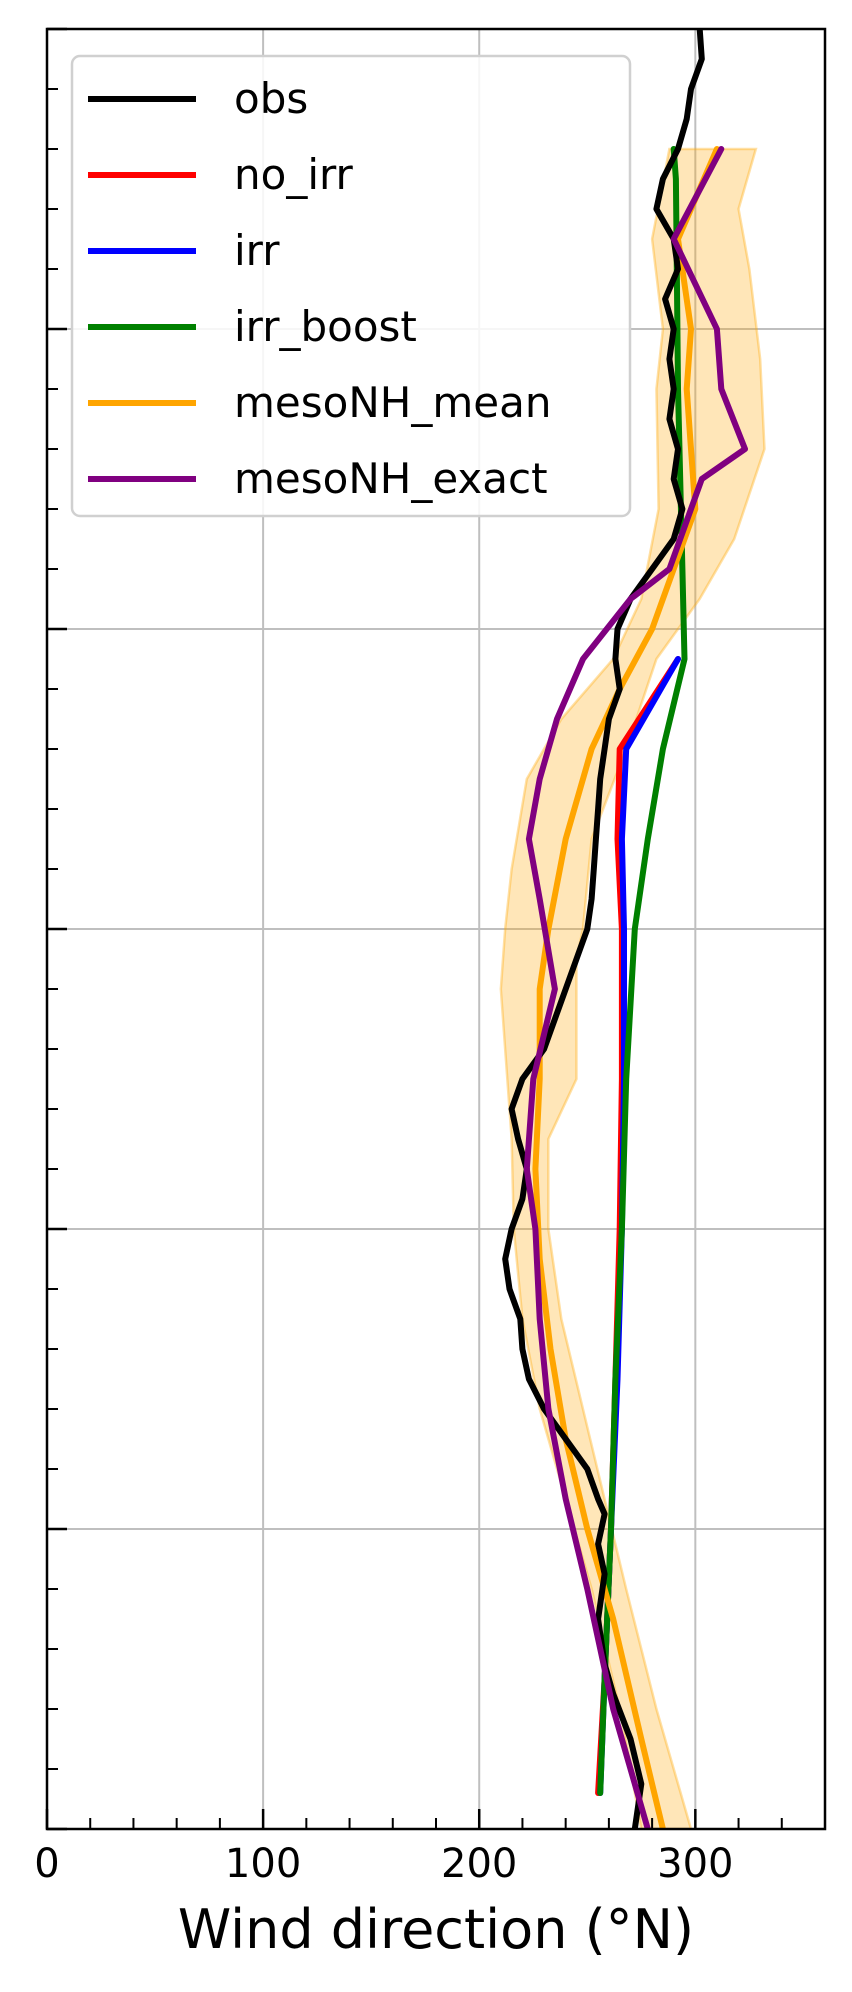 The width and height of the screenshot is (852, 1992). I want to click on legend-label-mesoNH-mean: mesoNH_mean, so click(392, 402).